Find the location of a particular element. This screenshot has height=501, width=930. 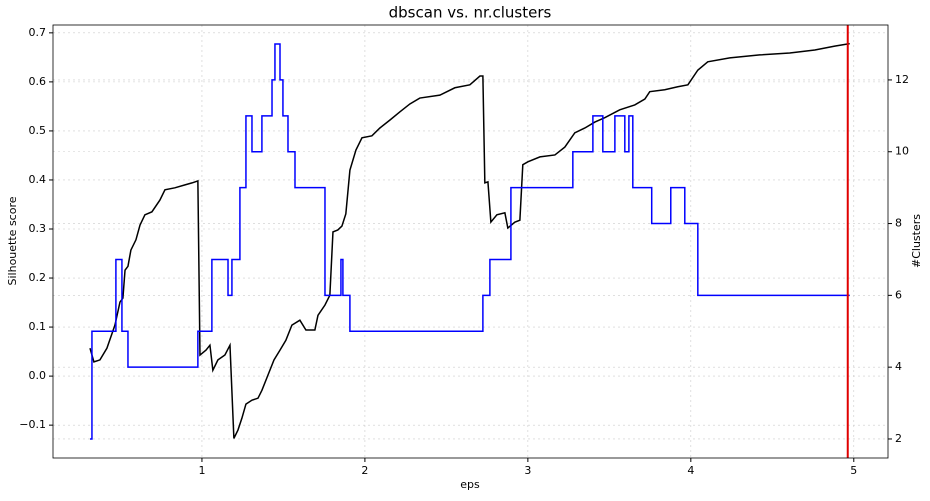

y-tick-label: 0.1 is located at coordinates (38, 326).